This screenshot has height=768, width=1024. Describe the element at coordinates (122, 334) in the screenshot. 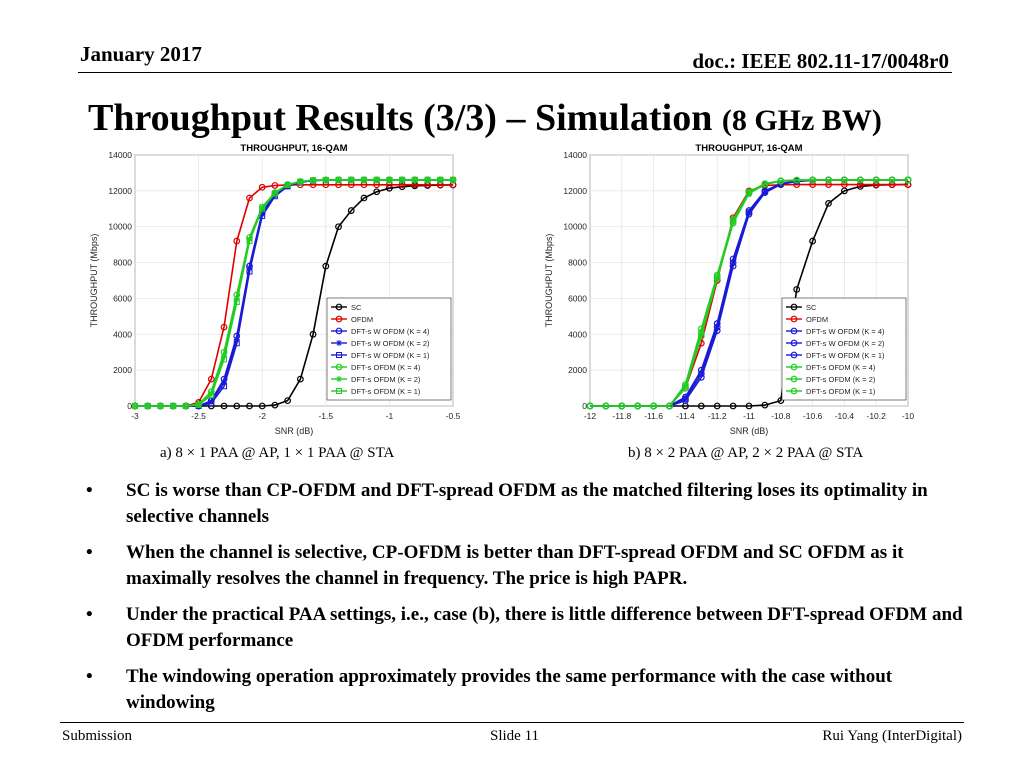

I see `y-tick-label: 4000` at that location.